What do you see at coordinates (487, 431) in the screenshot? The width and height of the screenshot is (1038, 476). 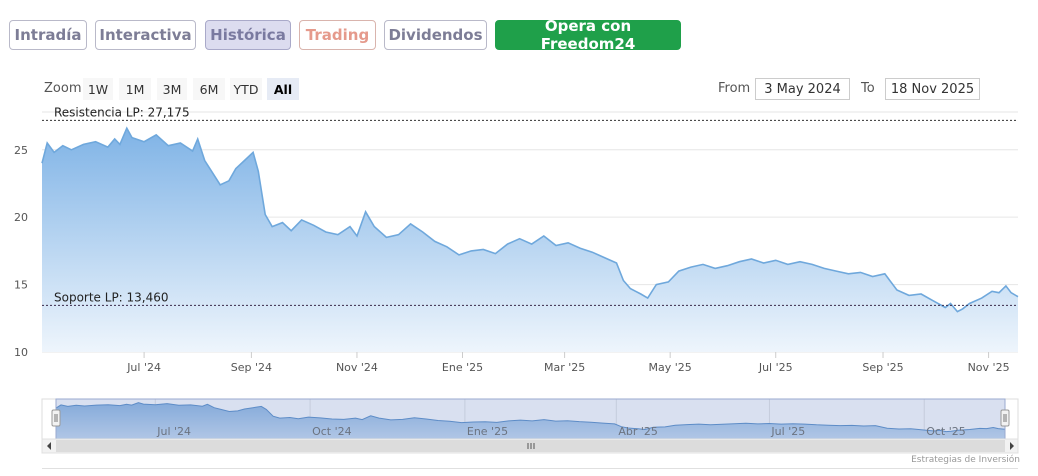 I see `navigator-tick-label: Ene '25` at bounding box center [487, 431].